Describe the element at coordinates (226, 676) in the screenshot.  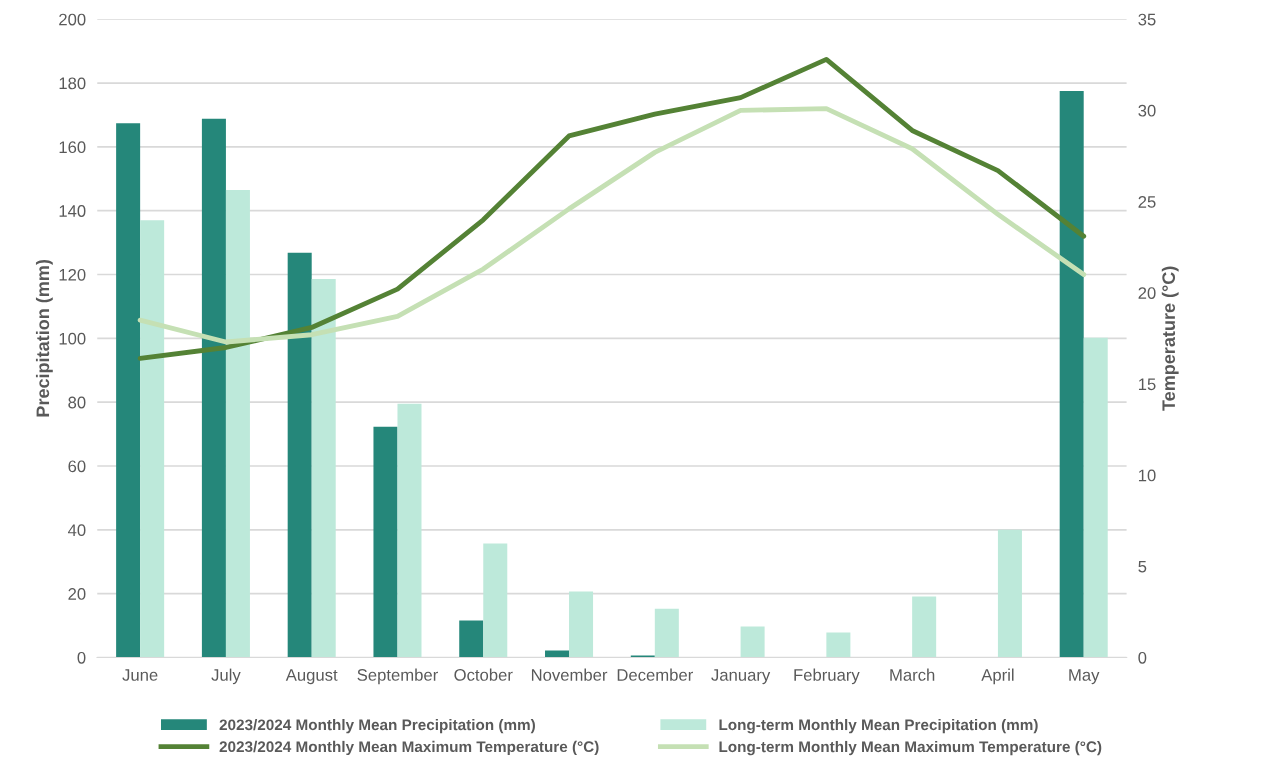
I see `x-tick-label: July` at that location.